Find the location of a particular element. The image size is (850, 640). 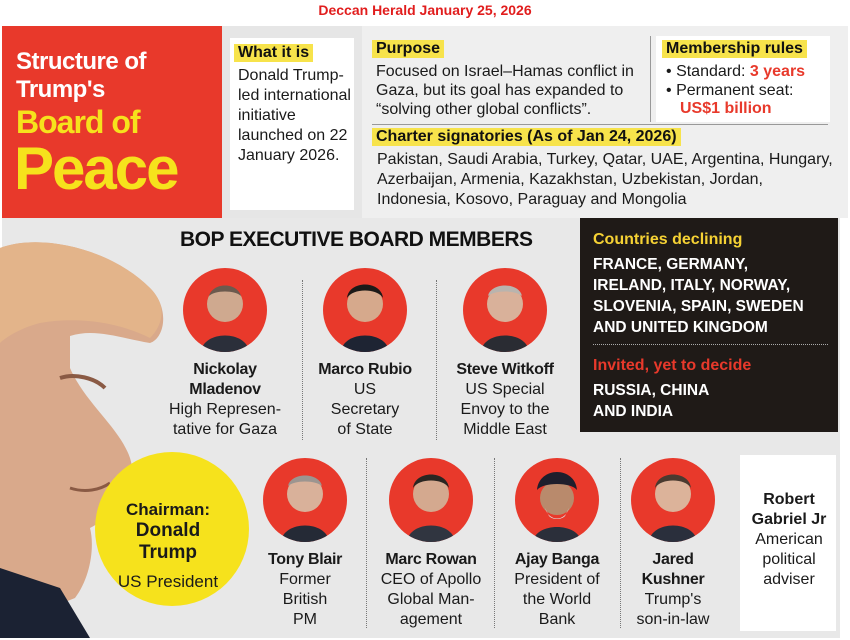

membership-standard: • Standard: 3 years is located at coordinates (735, 72).